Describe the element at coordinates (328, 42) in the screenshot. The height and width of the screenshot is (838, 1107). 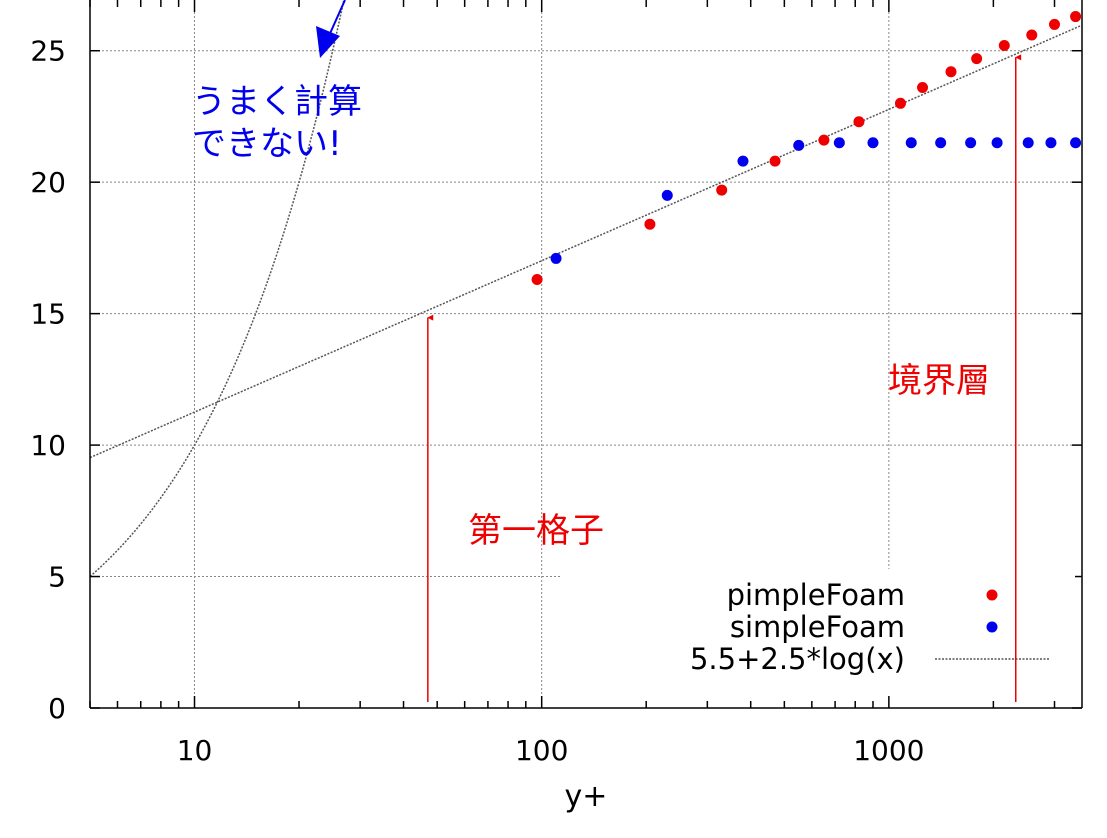
I see `umaku-arrow-head` at that location.